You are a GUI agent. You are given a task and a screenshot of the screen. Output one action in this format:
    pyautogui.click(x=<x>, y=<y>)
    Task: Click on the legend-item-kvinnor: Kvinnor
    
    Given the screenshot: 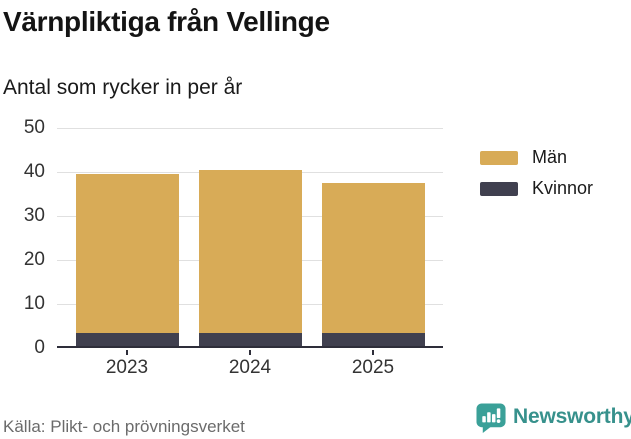 What is the action you would take?
    pyautogui.click(x=536, y=188)
    